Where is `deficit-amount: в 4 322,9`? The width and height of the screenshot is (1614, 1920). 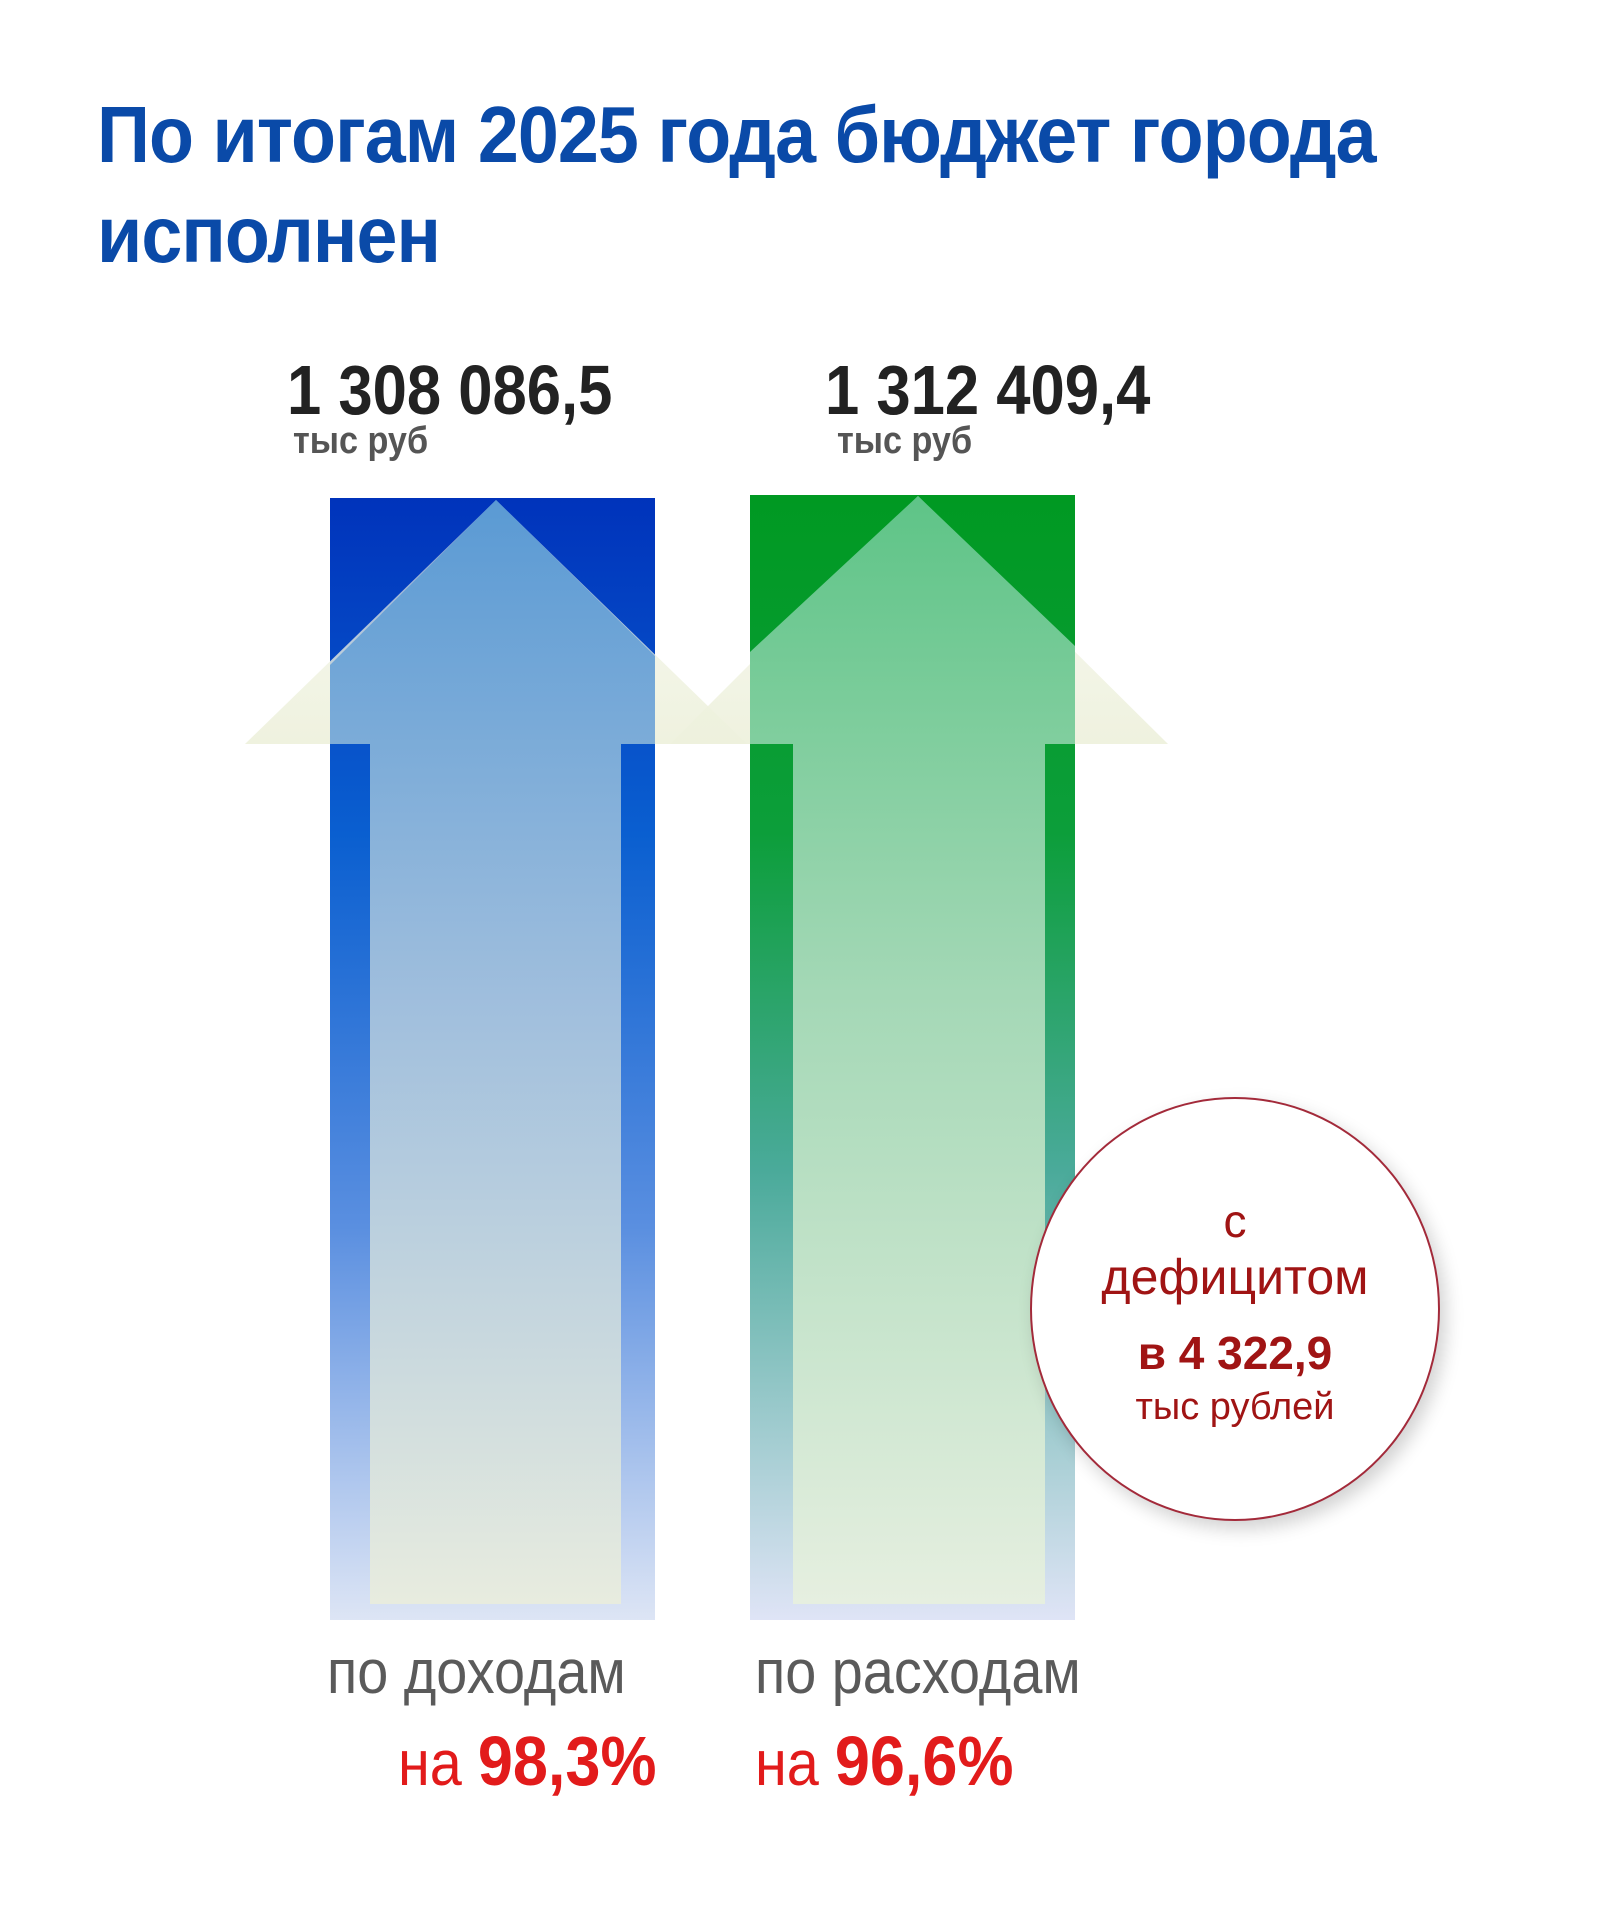
deficit-amount: в 4 322,9 is located at coordinates (1235, 1353).